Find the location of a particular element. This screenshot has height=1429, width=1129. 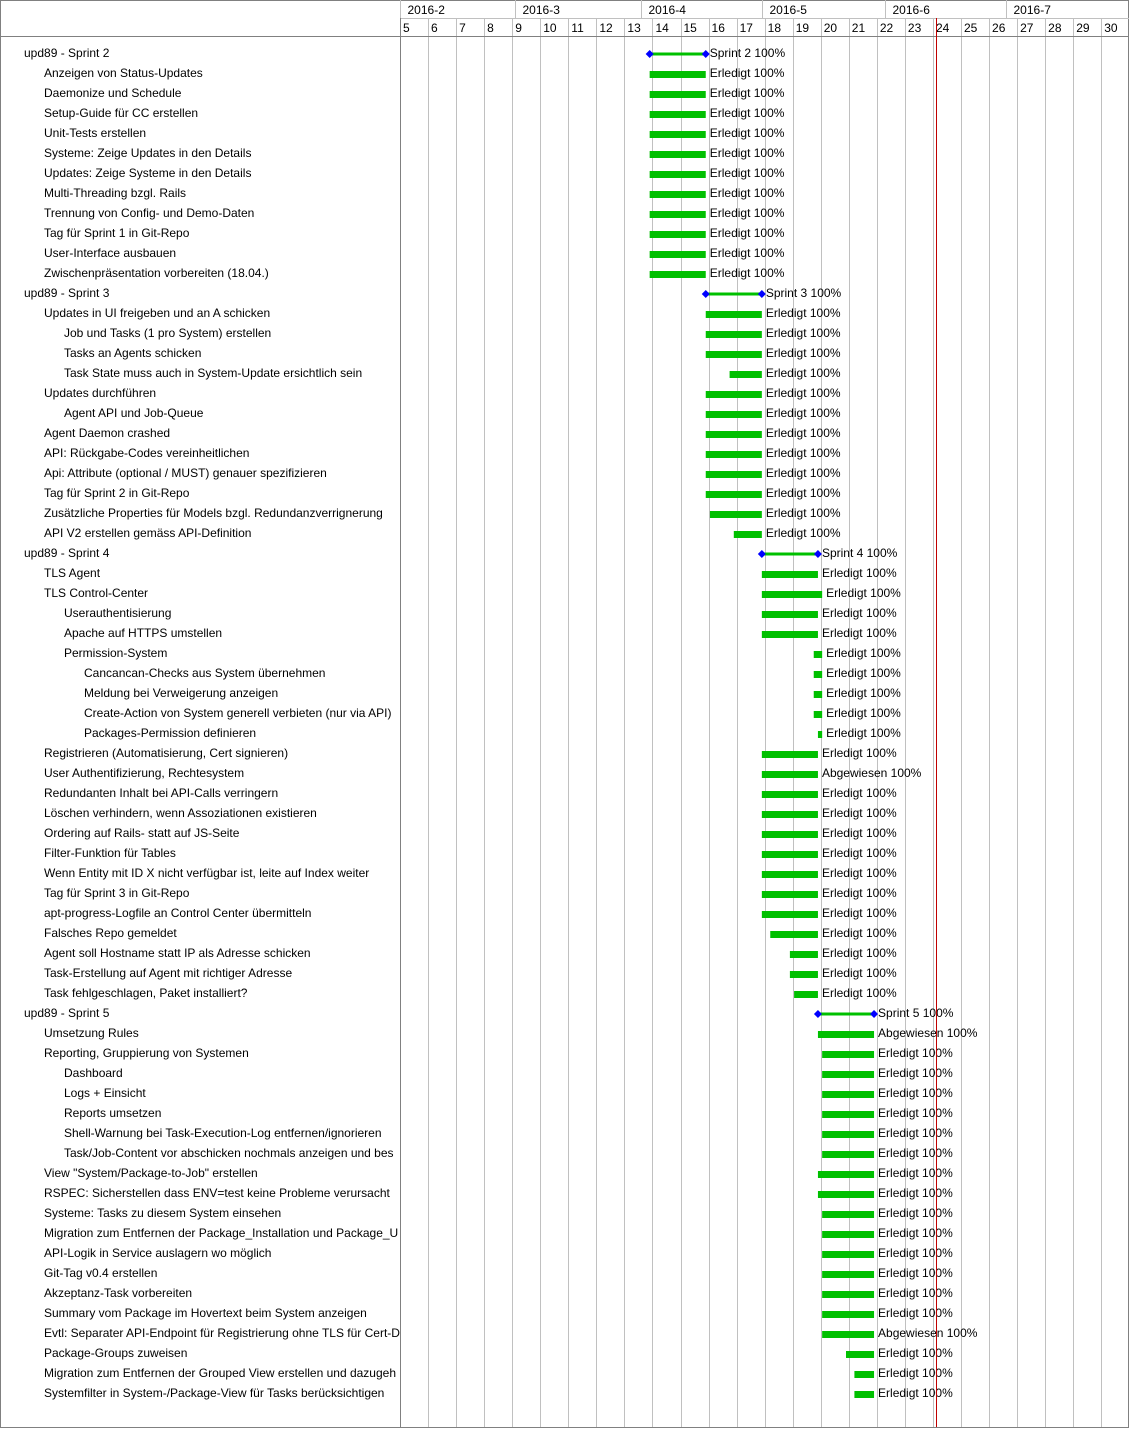

week-tick-label: 21 is located at coordinates (859, 28).